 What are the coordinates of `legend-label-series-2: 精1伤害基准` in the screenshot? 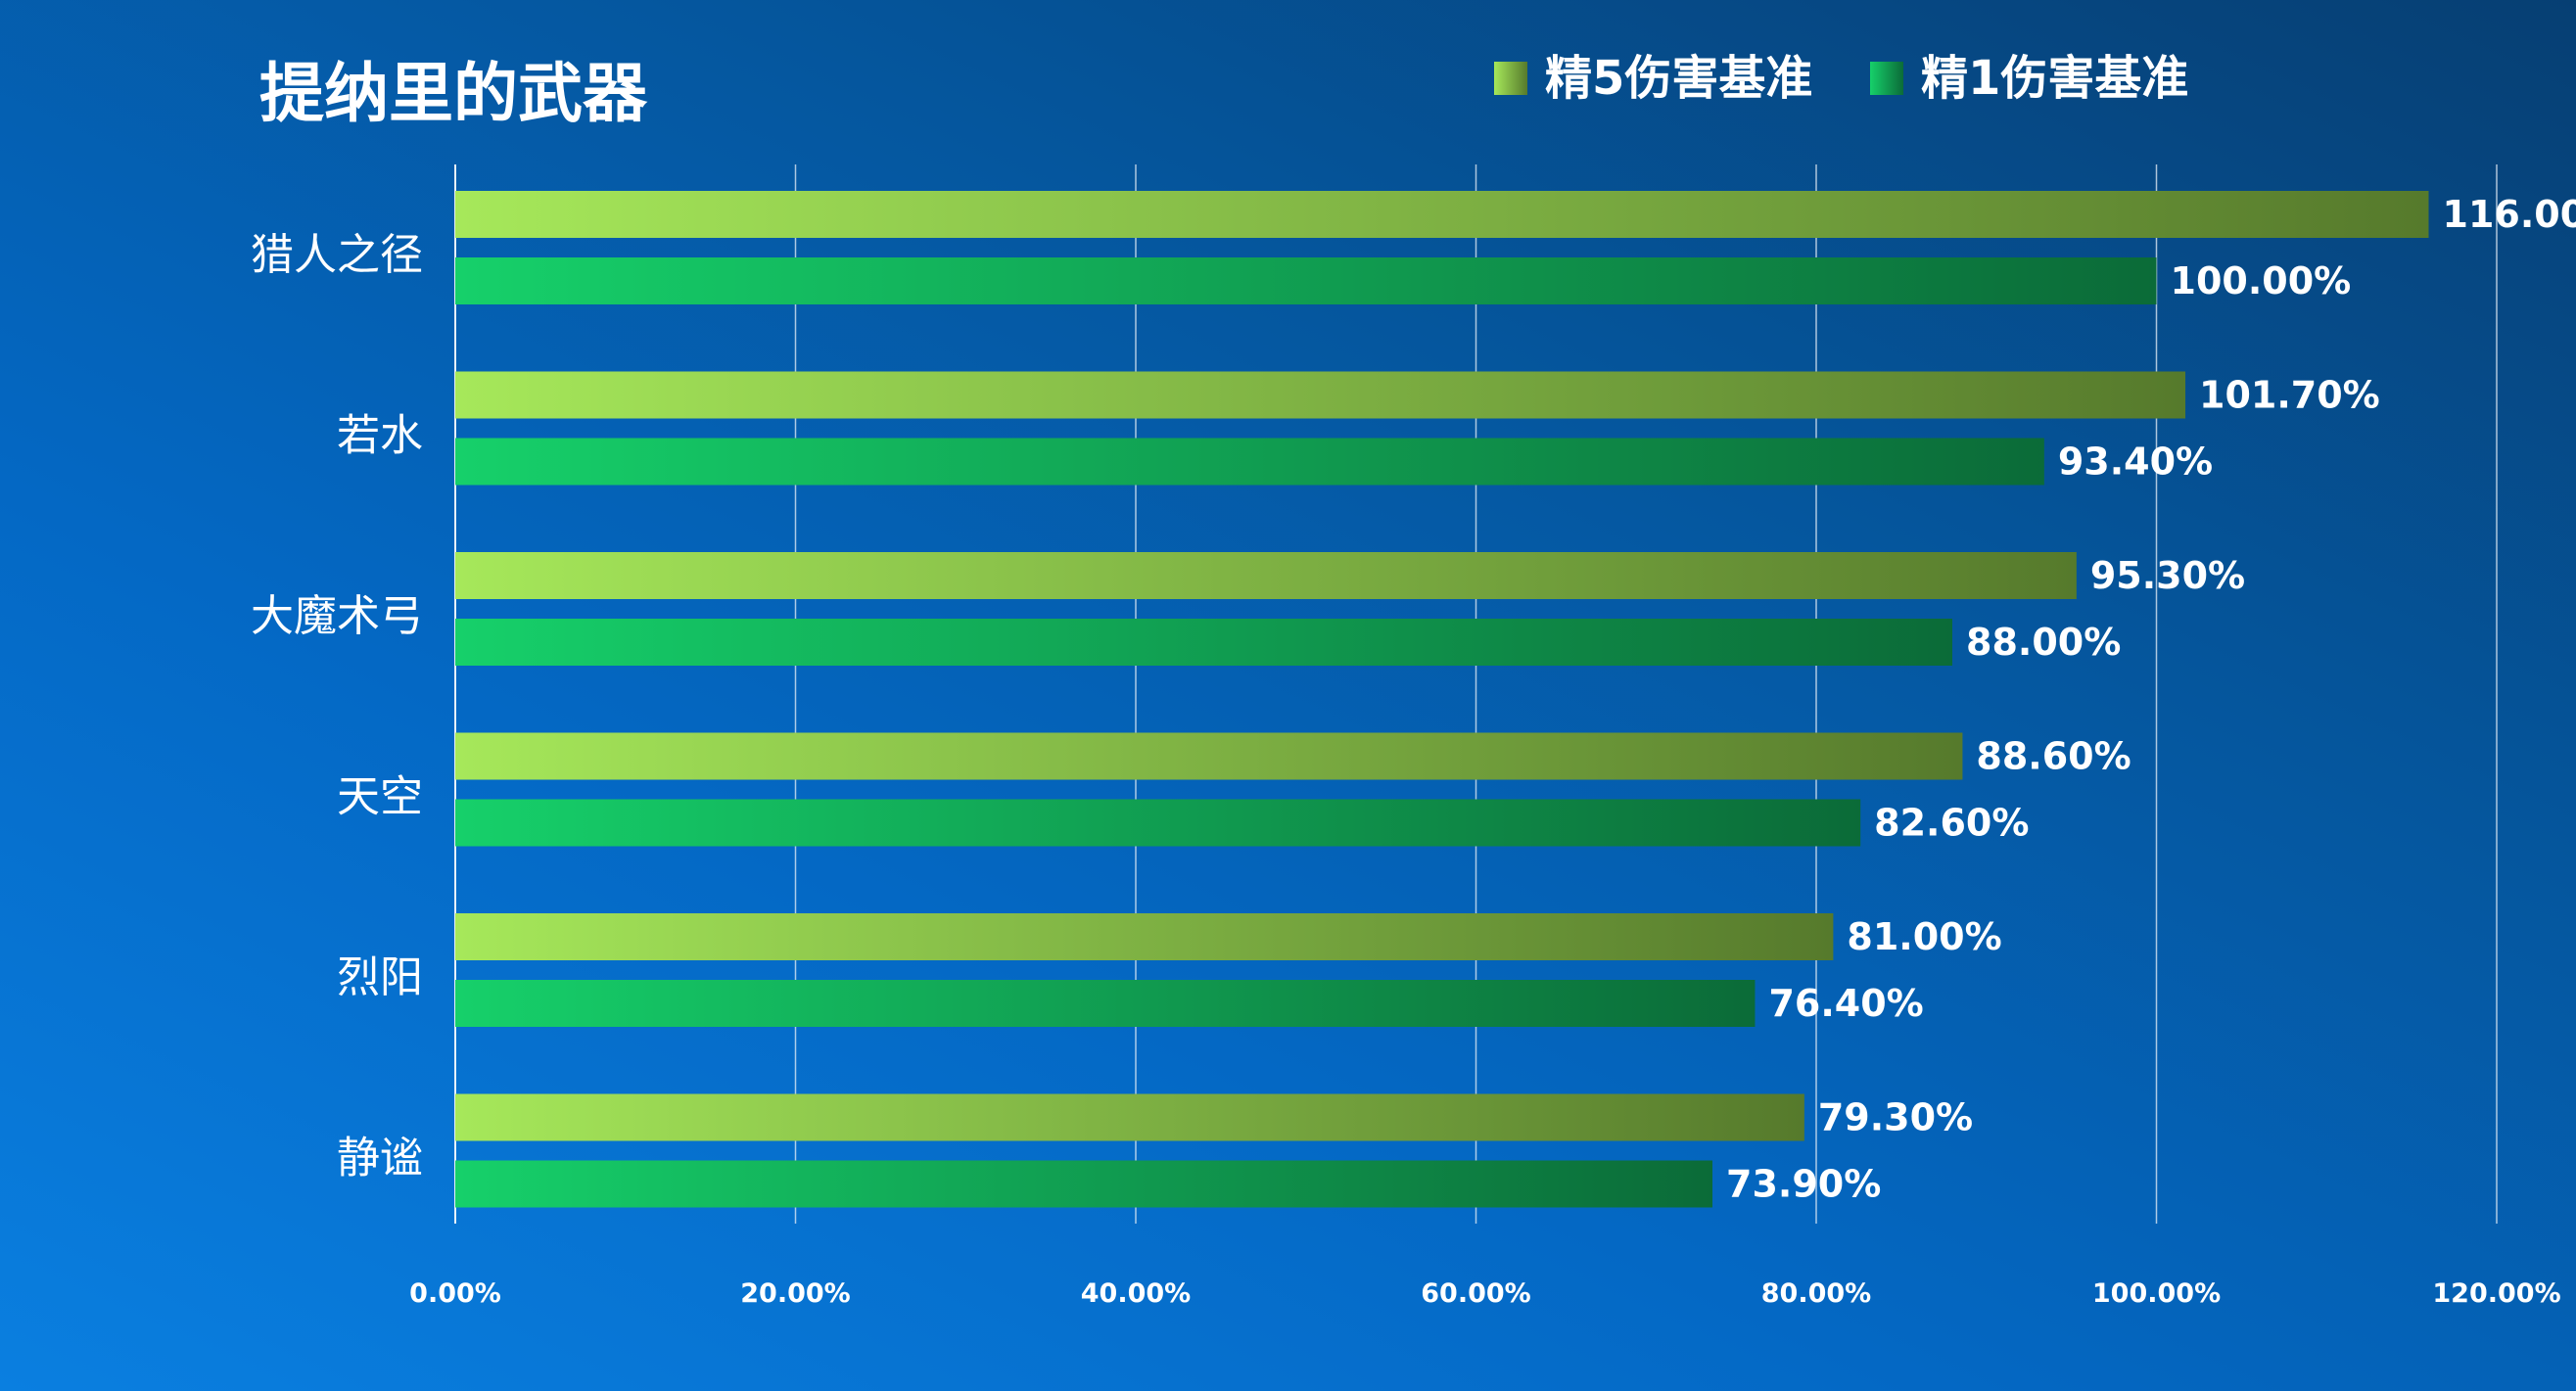 It's located at (2055, 79).